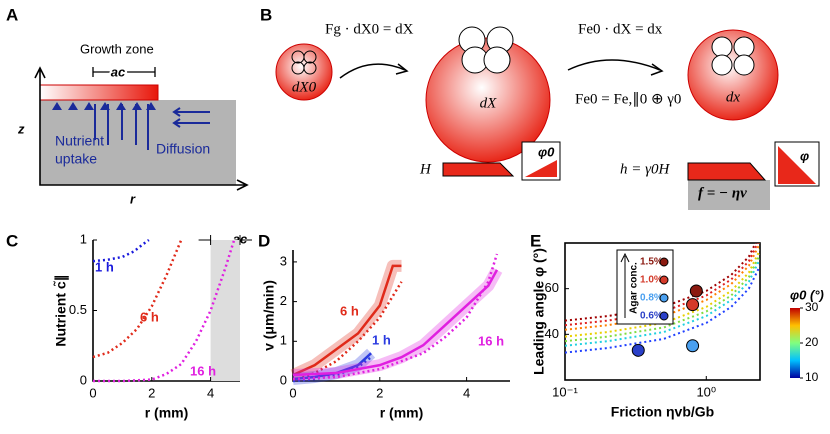 This screenshot has height=434, width=830. What do you see at coordinates (425, 169) in the screenshot?
I see `h-label: H` at bounding box center [425, 169].